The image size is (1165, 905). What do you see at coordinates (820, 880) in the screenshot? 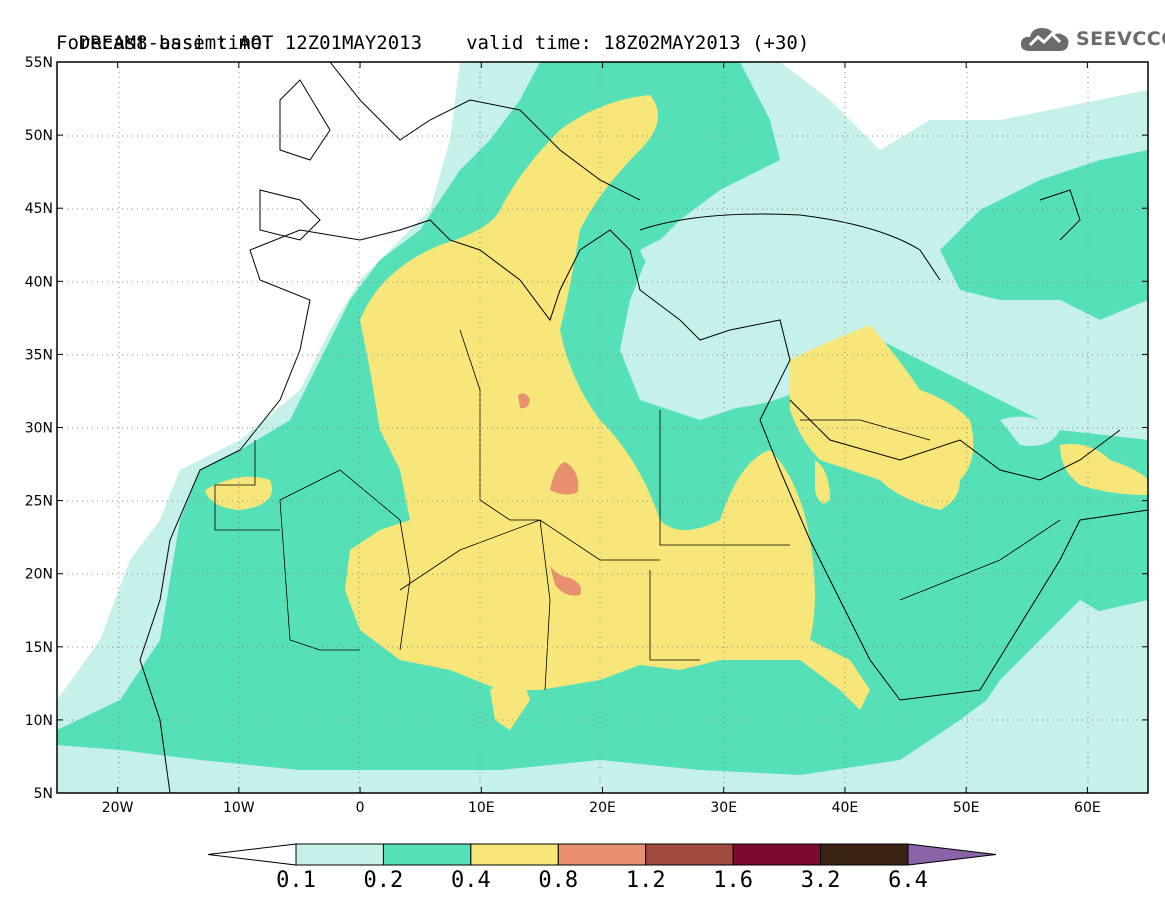
I see `colorbar-level-label: 3.2` at bounding box center [820, 880].